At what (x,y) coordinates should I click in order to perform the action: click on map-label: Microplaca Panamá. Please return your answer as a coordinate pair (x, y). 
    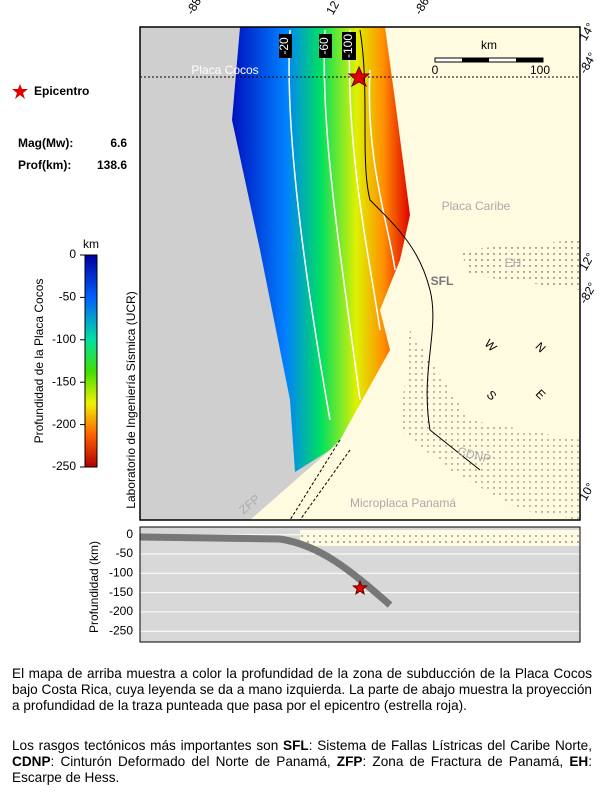
    Looking at the image, I should click on (403, 503).